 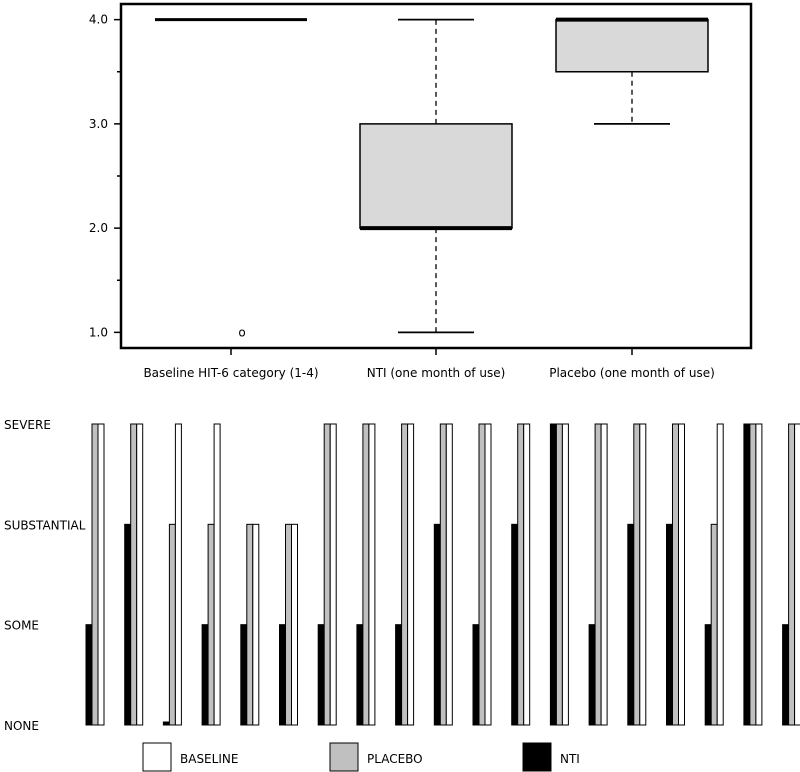 I want to click on legend-item-placebo: PLACEBO, so click(x=376, y=757).